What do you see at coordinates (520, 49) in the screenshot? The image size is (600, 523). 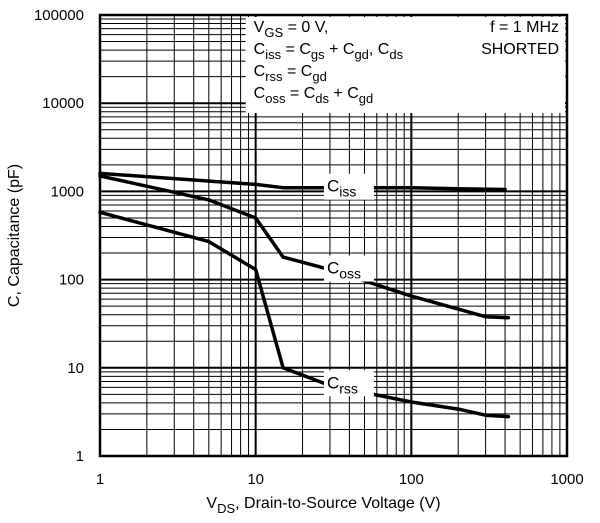 I see `annotation-right-text: SHORTED` at bounding box center [520, 49].